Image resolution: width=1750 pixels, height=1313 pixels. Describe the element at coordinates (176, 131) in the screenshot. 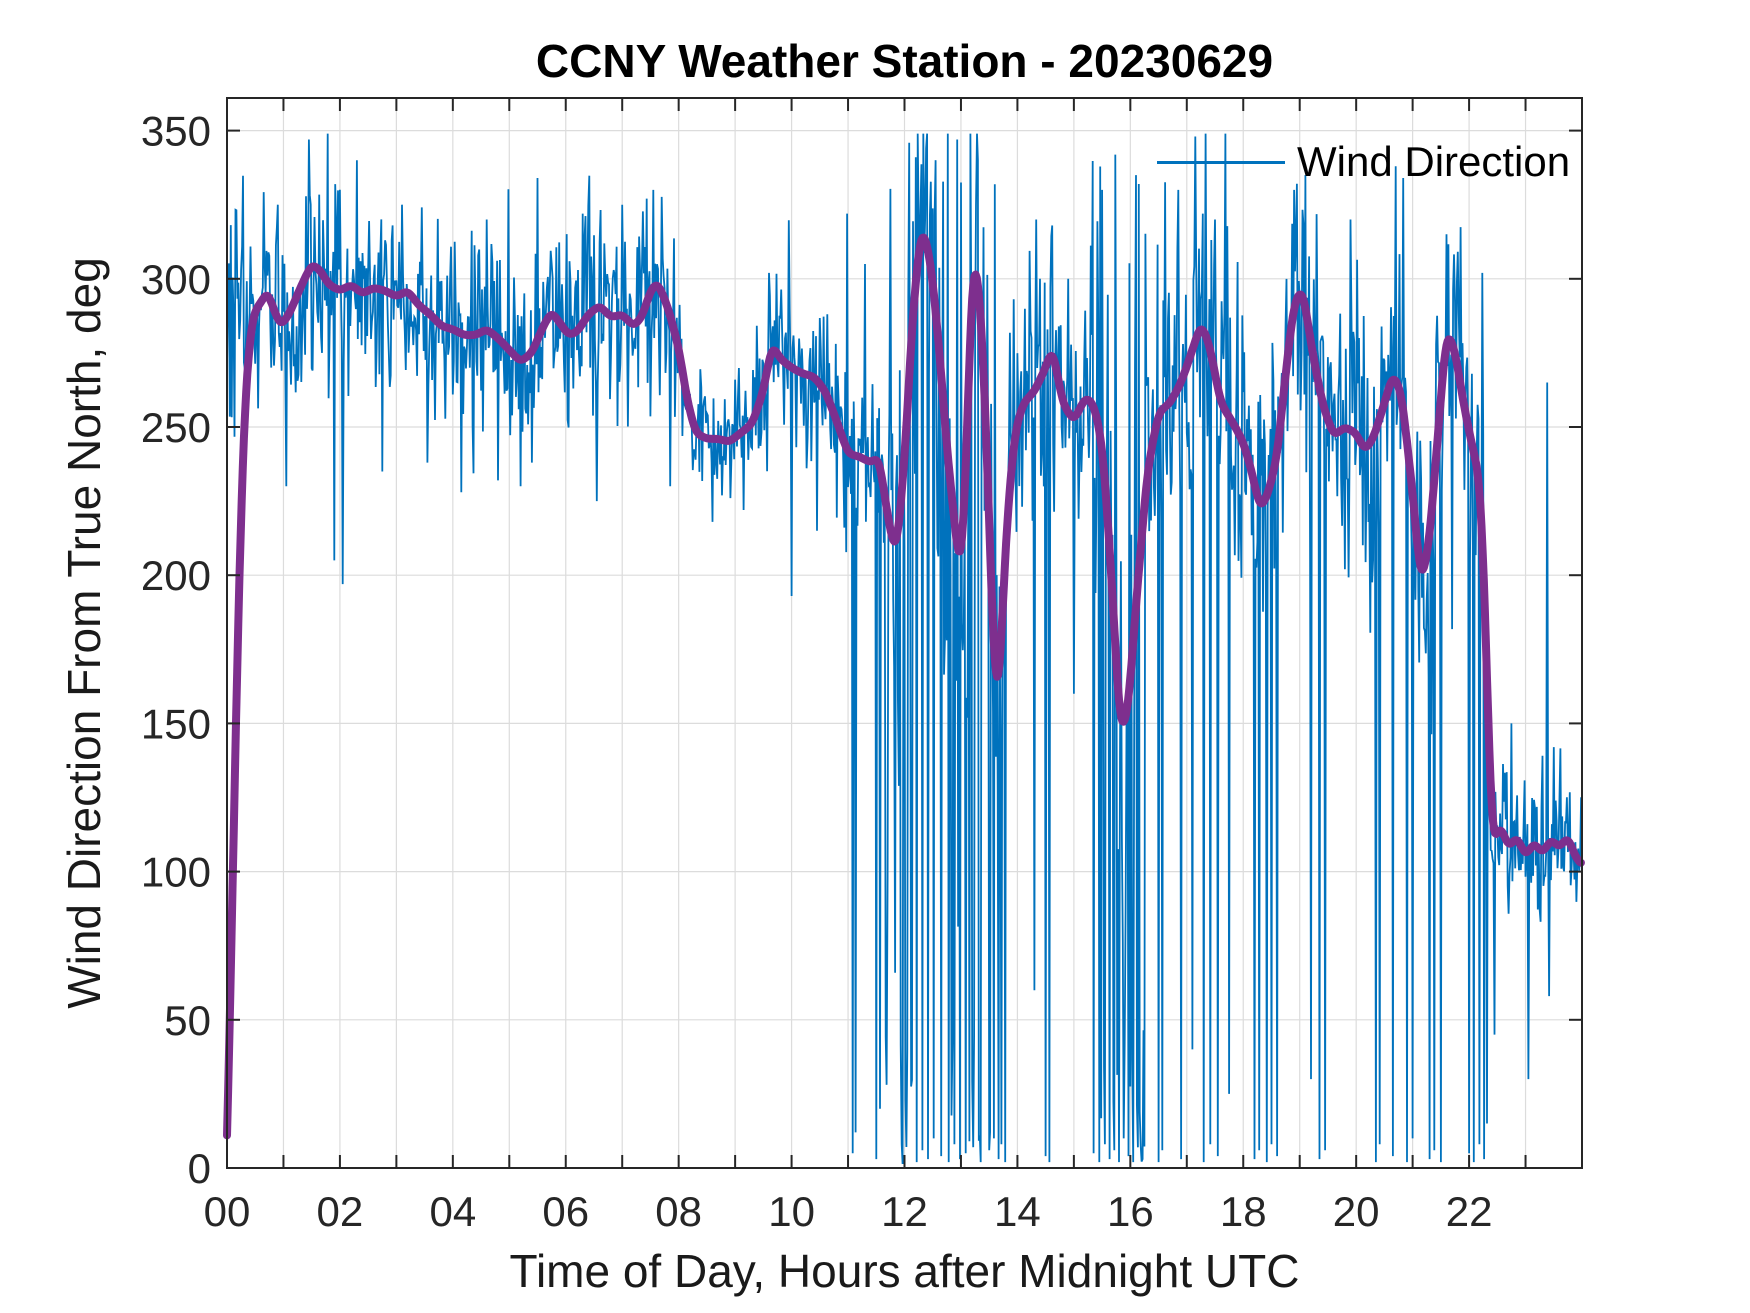

I see `y-tick-label: 350` at that location.